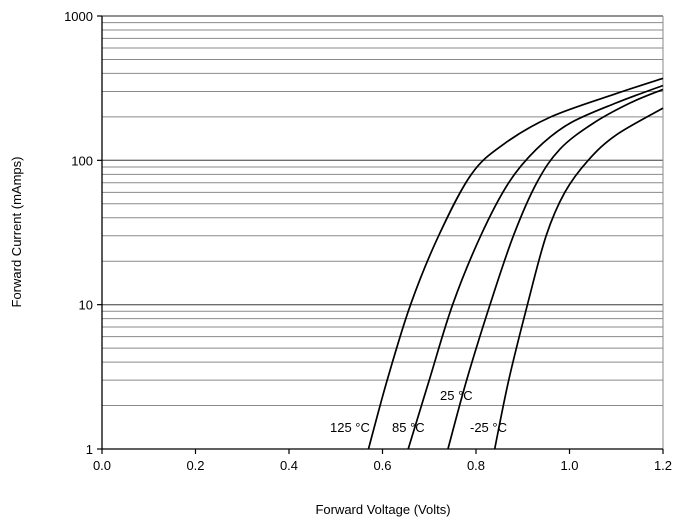  What do you see at coordinates (289, 465) in the screenshot?
I see `x-tick-label: 0.4` at bounding box center [289, 465].